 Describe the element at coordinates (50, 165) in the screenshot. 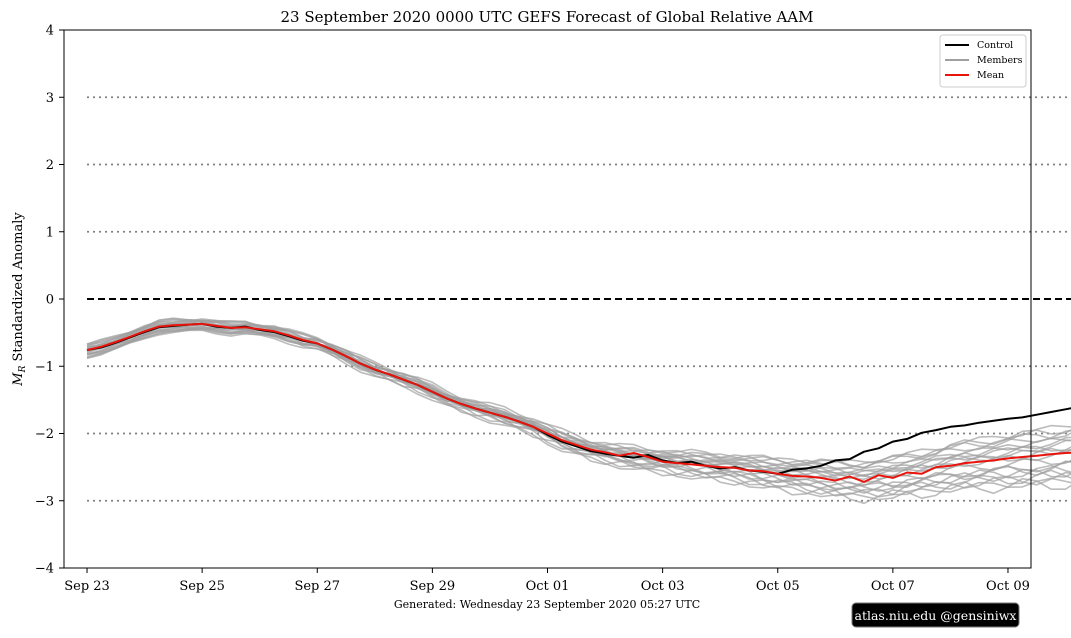

I see `y-tick-label: 2` at that location.